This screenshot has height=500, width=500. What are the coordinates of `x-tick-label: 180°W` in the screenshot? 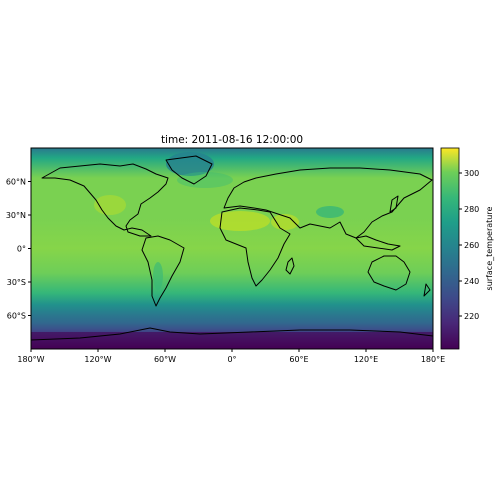 It's located at (30, 359).